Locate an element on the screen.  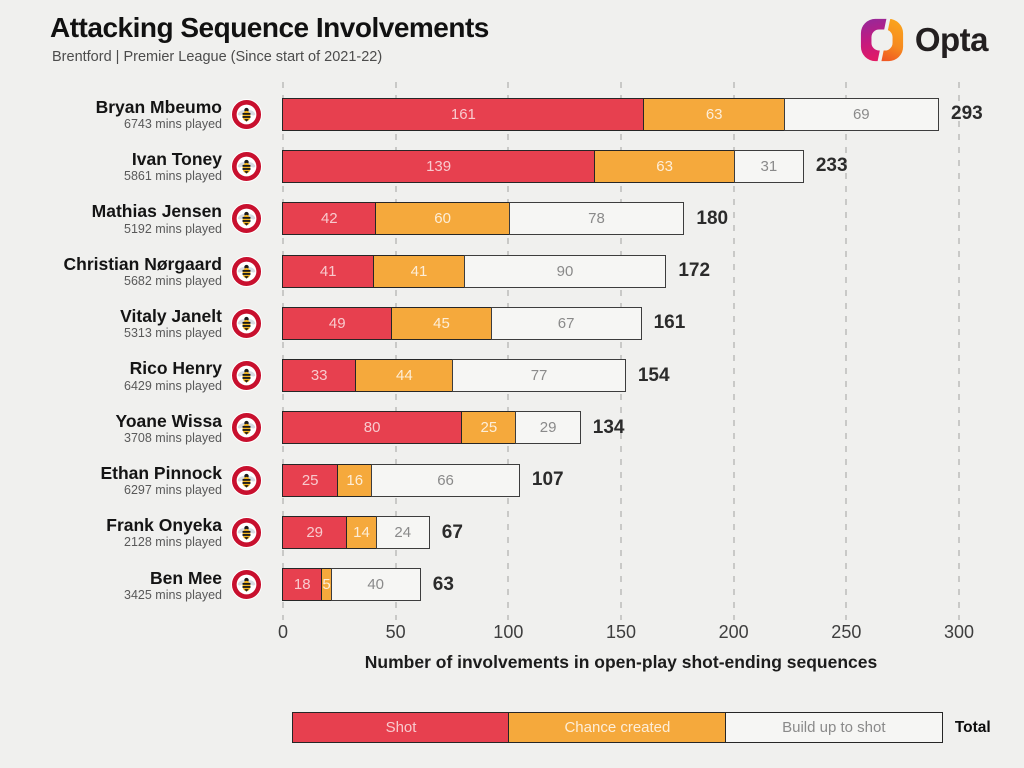
bar-zone: 42 60 78 180 is located at coordinates (620, 219).